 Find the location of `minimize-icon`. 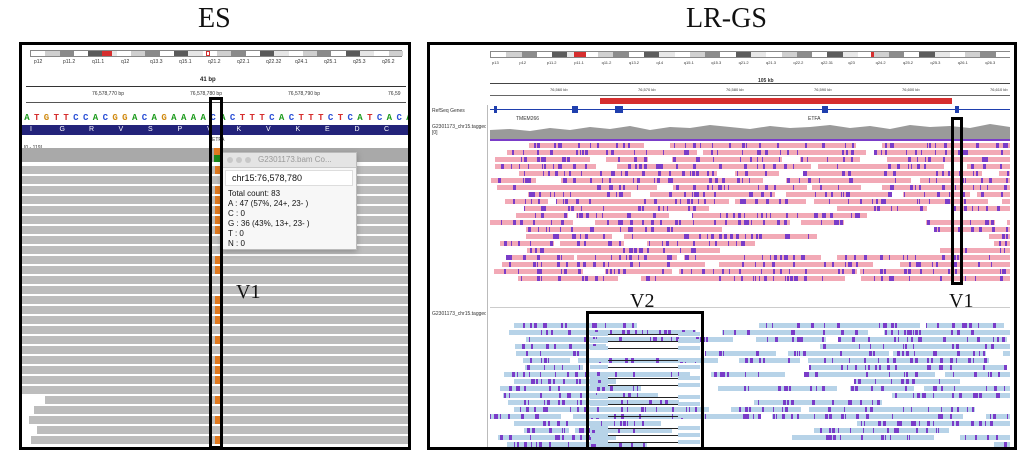

minimize-icon is located at coordinates (239, 160).